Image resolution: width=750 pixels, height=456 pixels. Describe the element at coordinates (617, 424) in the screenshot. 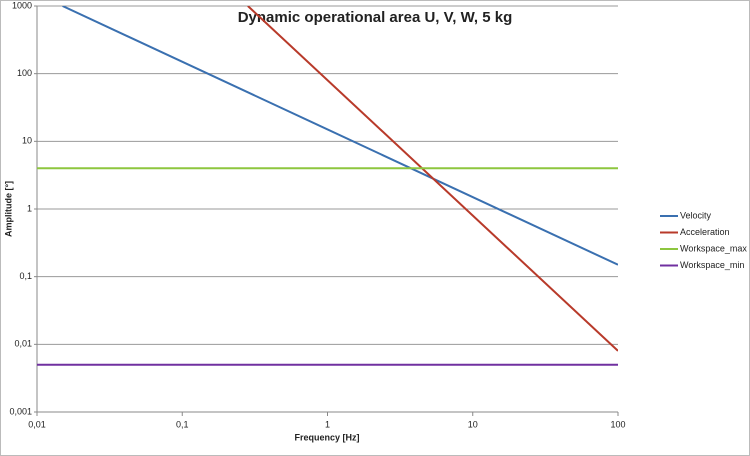

I see `x-tick-label: 100` at that location.